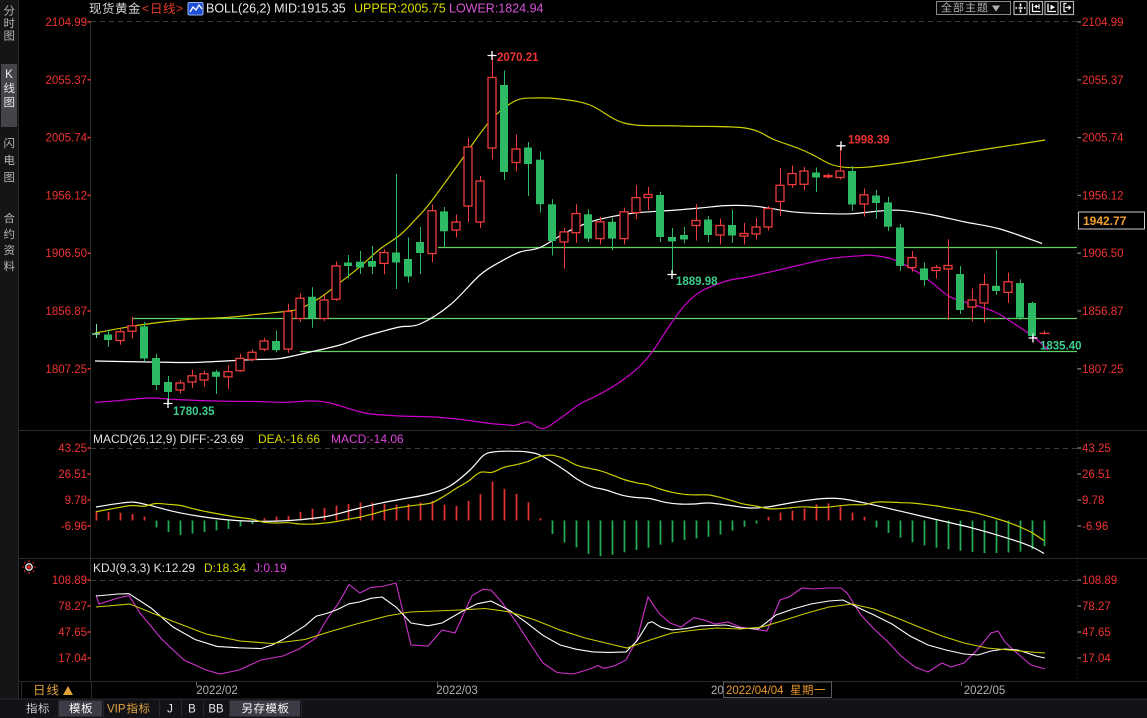 The width and height of the screenshot is (1147, 718). I want to click on svg-text: KDJ(9,3,3) K:12.29, so click(144, 568).